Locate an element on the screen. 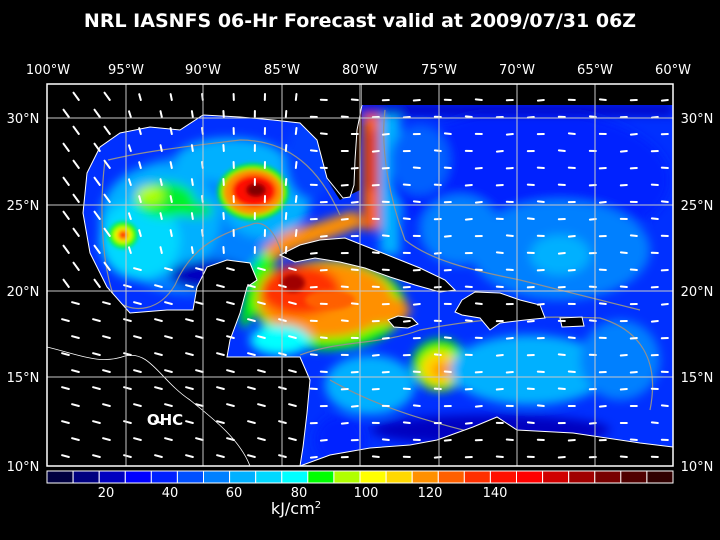  colorbar-tick: 20 is located at coordinates (106, 493).